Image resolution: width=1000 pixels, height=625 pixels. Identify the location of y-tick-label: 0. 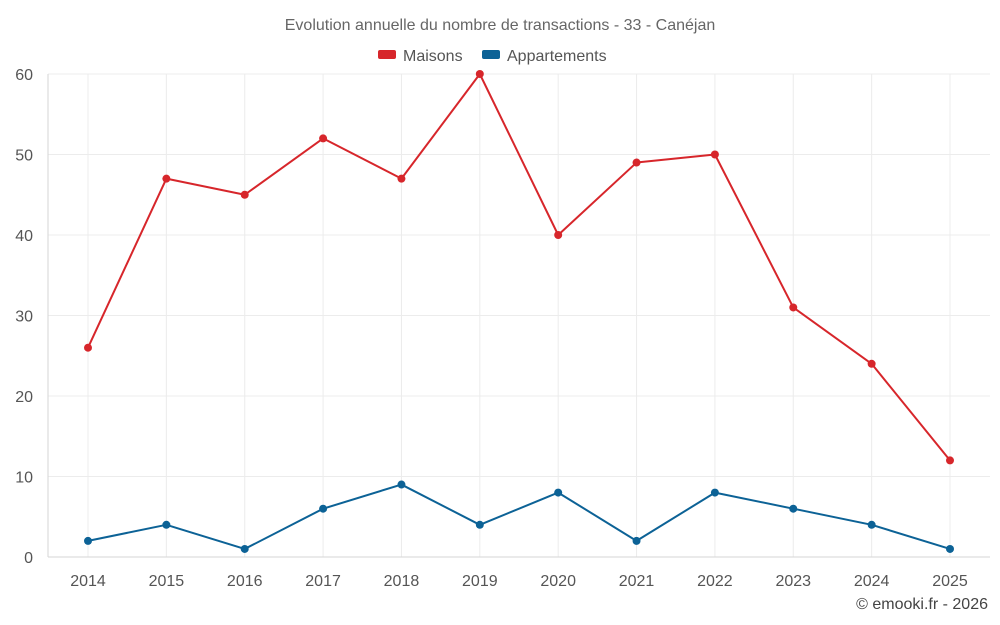
(28, 558).